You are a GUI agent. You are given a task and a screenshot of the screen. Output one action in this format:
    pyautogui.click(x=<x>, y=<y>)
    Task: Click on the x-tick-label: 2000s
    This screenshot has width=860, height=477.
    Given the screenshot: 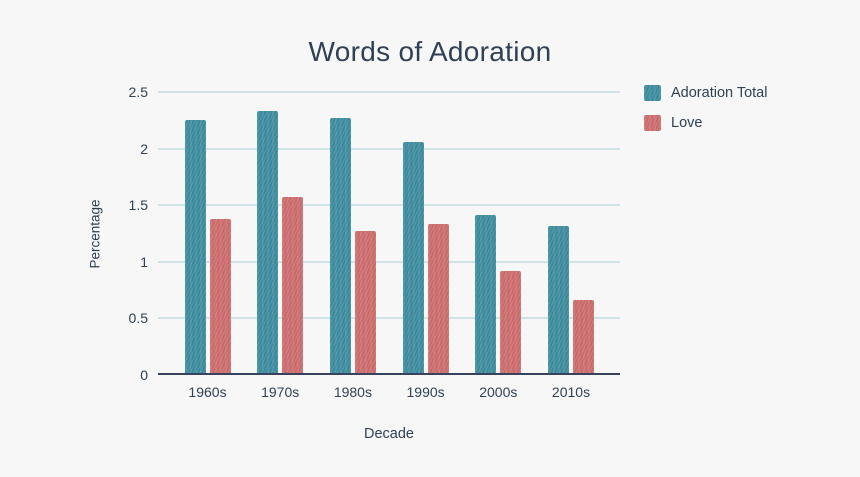 What is the action you would take?
    pyautogui.click(x=498, y=392)
    